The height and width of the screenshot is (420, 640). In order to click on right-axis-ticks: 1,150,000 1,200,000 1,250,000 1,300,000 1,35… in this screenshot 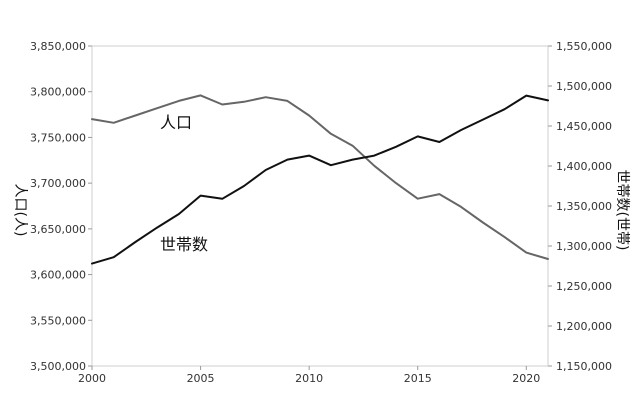, I will do `click(580, 206)`.